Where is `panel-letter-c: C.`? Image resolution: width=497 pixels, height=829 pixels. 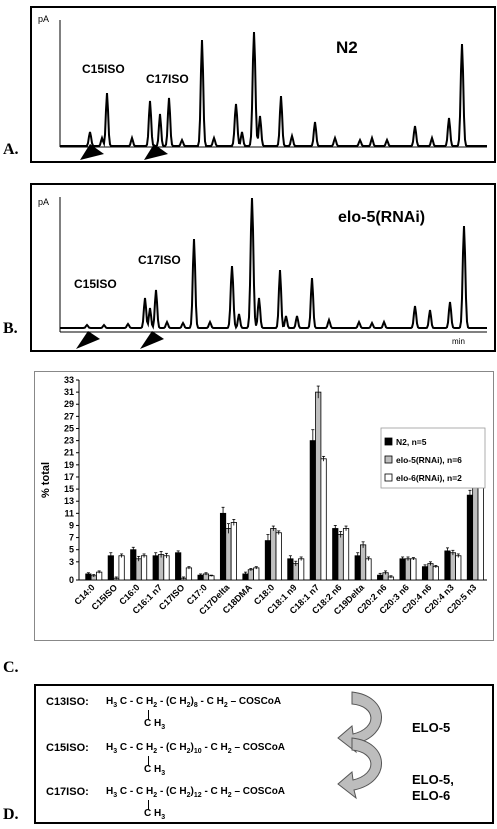 panel-letter-c: C. is located at coordinates (11, 667).